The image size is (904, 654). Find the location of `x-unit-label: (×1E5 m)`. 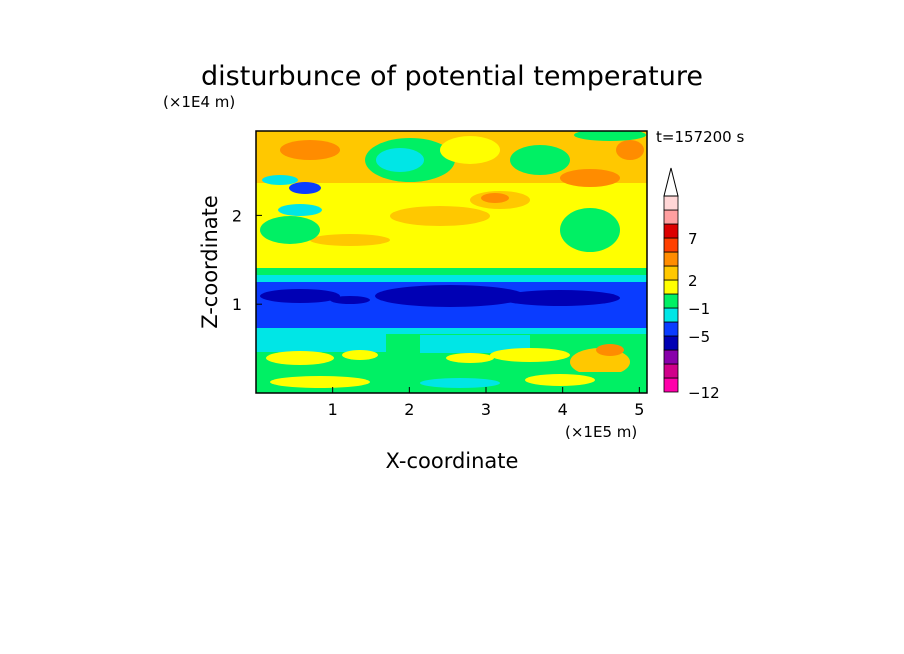

x-unit-label: (×1E5 m) is located at coordinates (601, 432).